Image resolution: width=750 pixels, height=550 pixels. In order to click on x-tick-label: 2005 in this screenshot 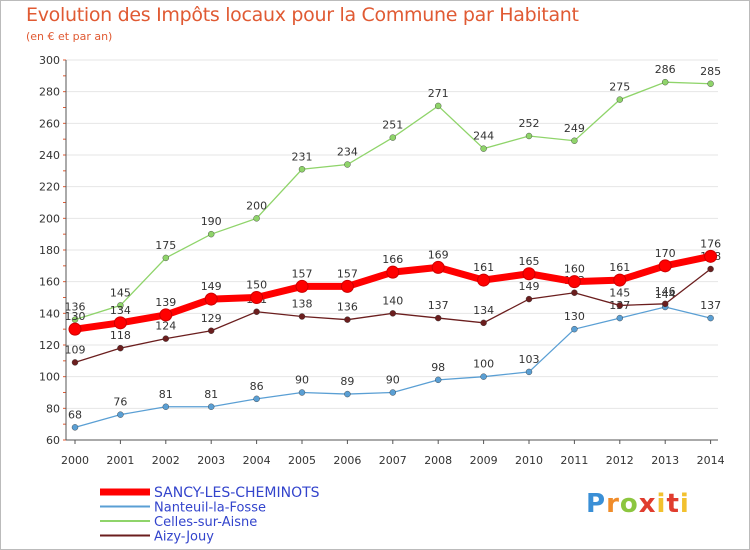, I will do `click(302, 460)`.